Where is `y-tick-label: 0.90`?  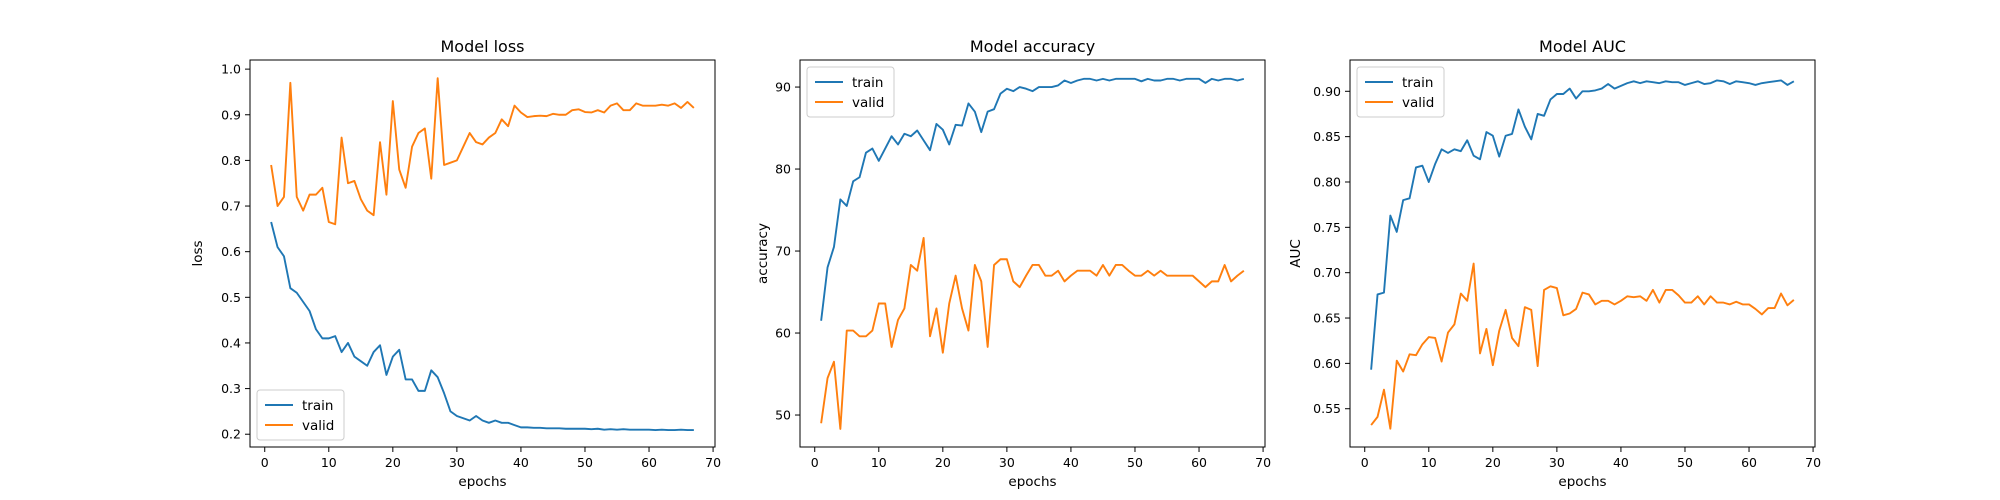
y-tick-label: 0.90 is located at coordinates (1327, 91).